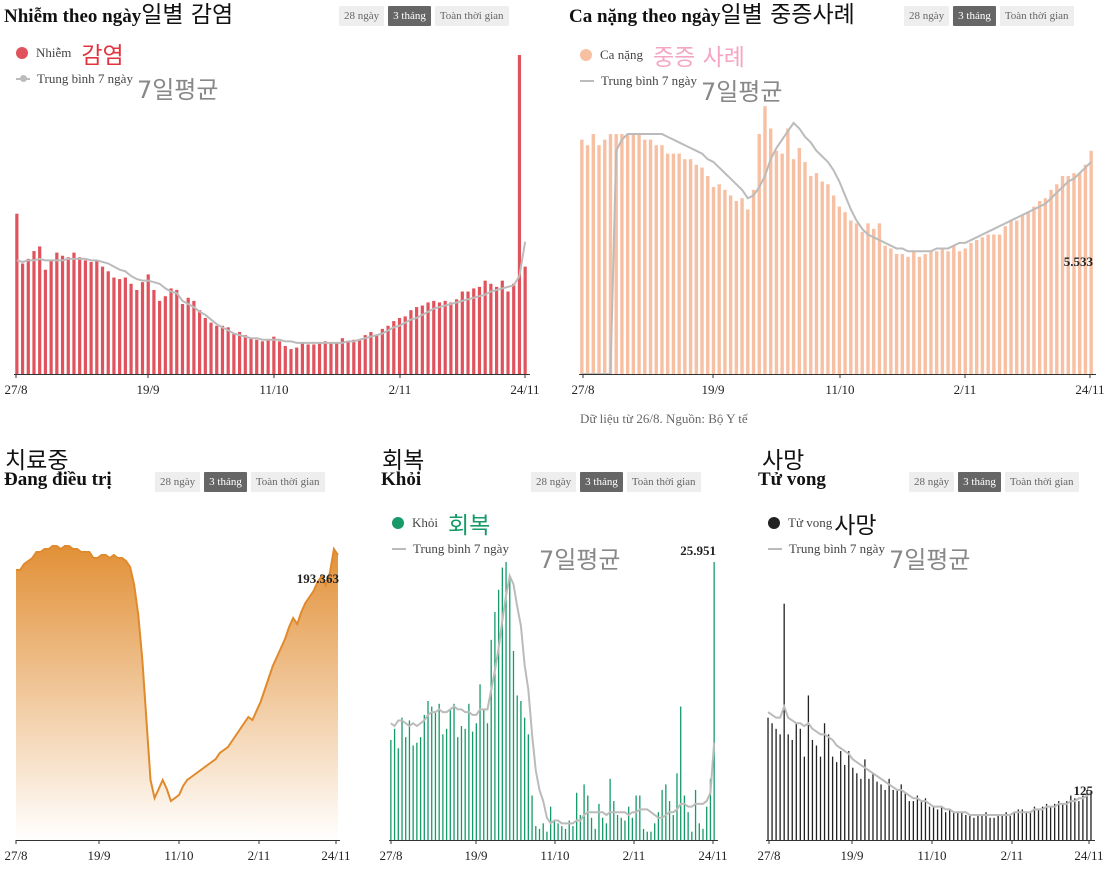  I want to click on recovered-tabs: 28 ngày 3 tháng Toàn thời gian, so click(616, 482).